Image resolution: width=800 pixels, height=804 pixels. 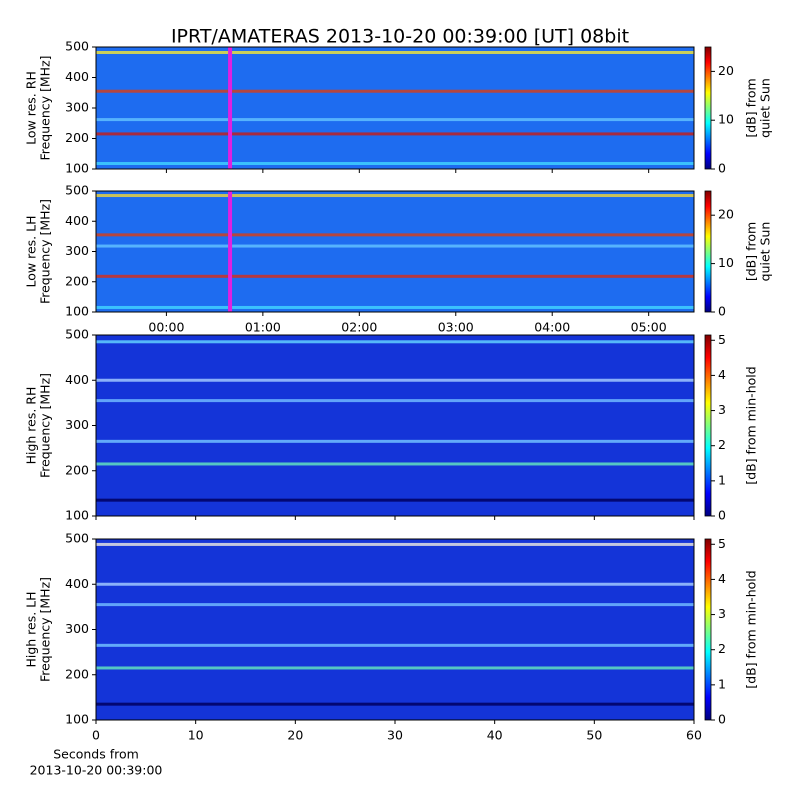 I want to click on x-tick-label: 10, so click(x=196, y=735).